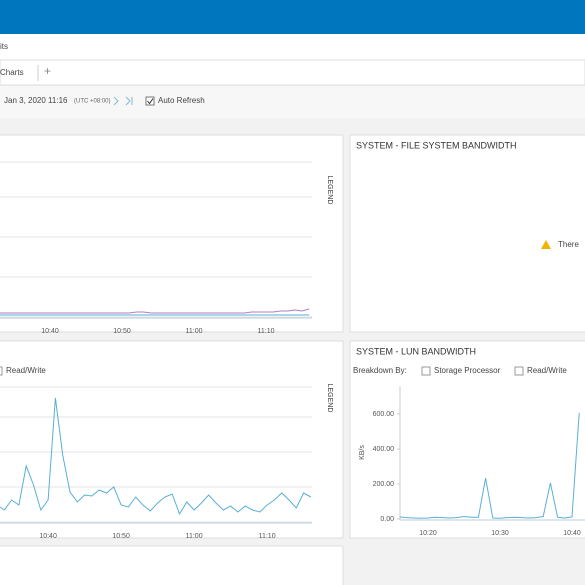 Image resolution: width=585 pixels, height=585 pixels. What do you see at coordinates (384, 449) in the screenshot?
I see `y-tick-label: 400.00` at bounding box center [384, 449].